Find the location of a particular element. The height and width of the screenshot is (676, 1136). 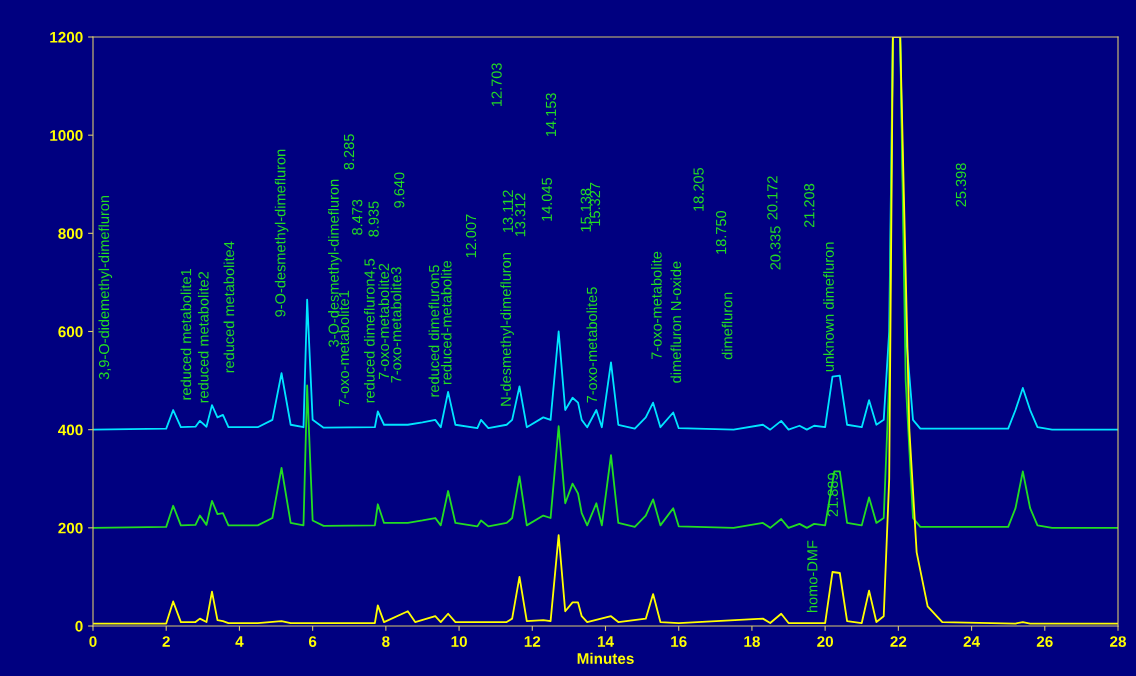

annotation: 15.138 is located at coordinates (585, 210).